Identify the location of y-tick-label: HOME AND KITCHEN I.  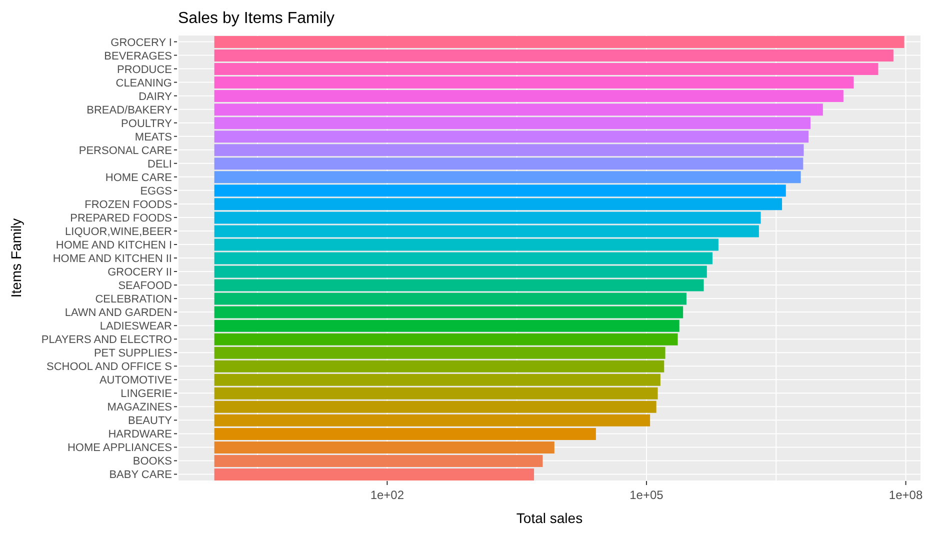
(114, 245).